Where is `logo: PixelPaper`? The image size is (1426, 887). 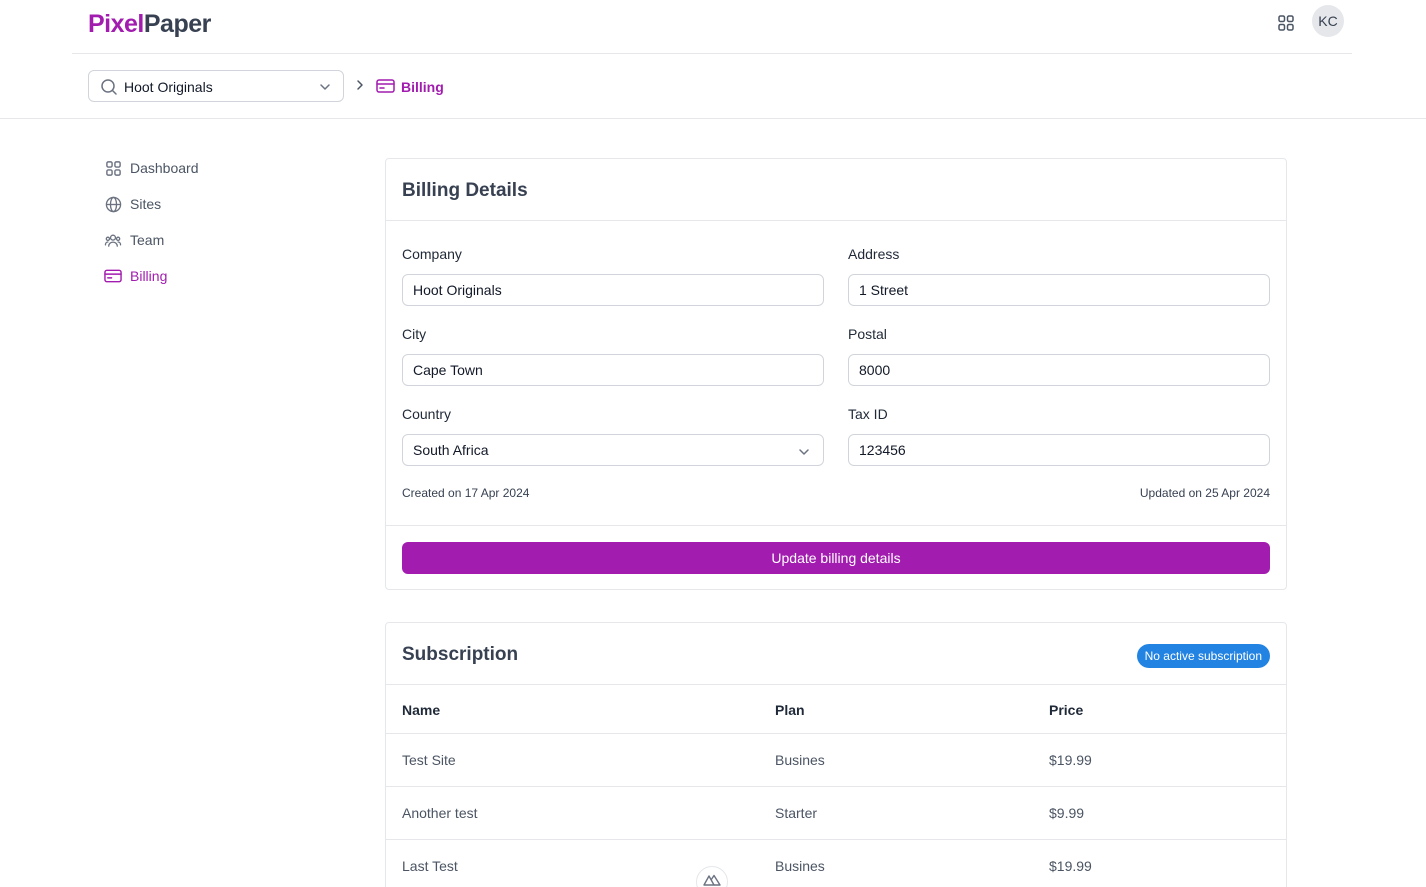
logo: PixelPaper is located at coordinates (149, 24).